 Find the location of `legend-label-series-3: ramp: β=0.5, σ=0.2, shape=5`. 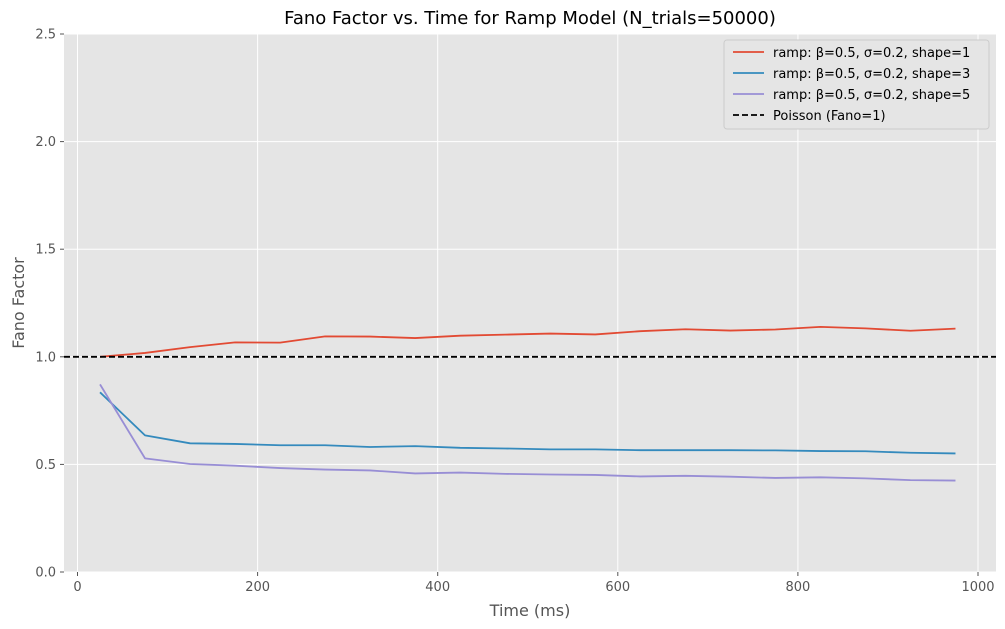

legend-label-series-3: ramp: β=0.5, σ=0.2, shape=5 is located at coordinates (871, 95).